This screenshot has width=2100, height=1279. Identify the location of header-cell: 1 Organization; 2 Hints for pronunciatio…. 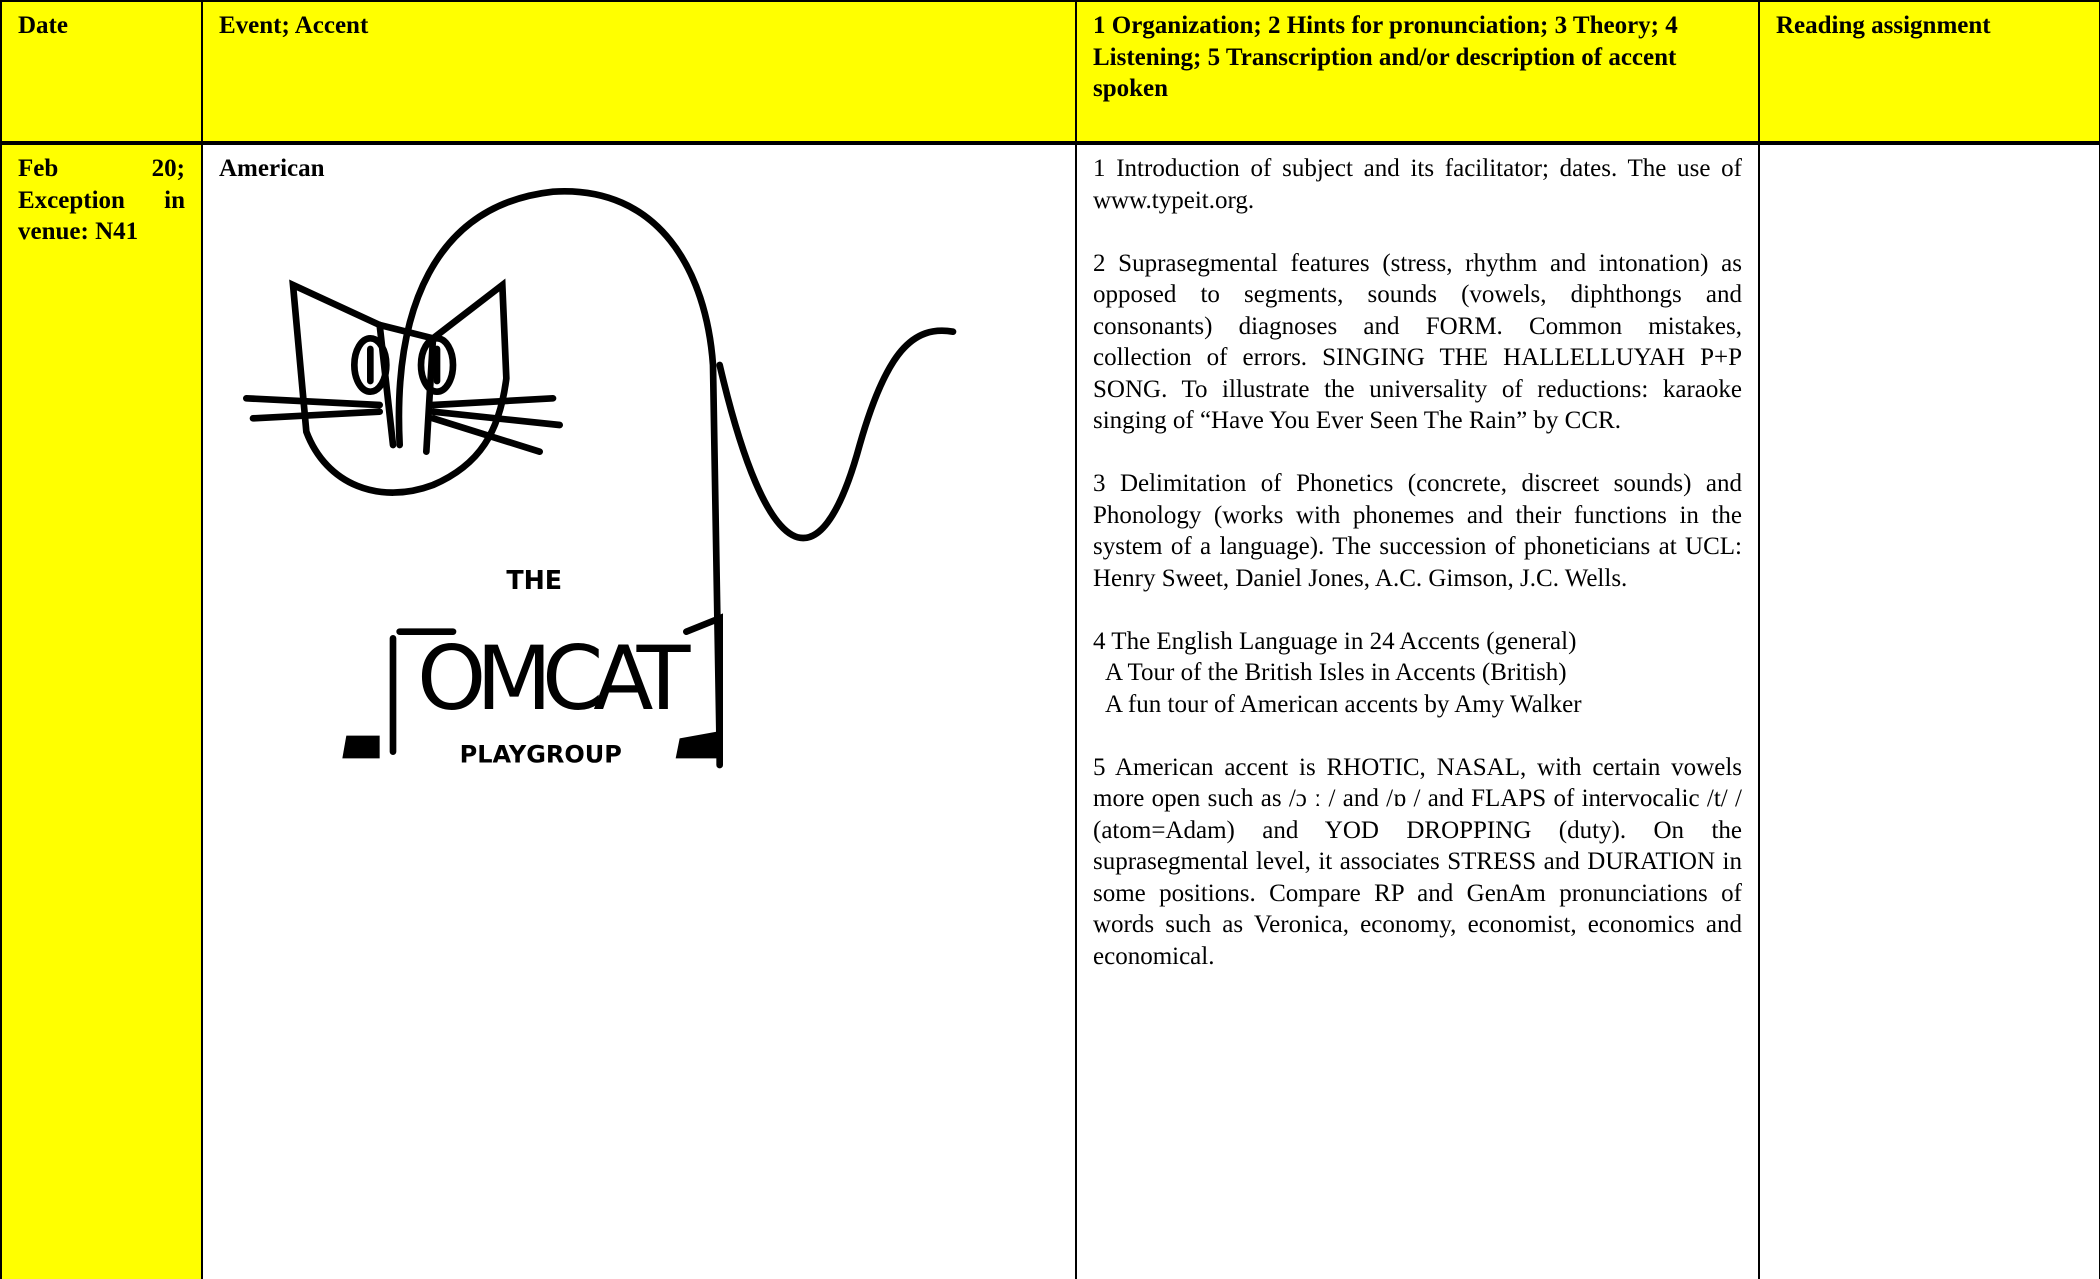
(1417, 72).